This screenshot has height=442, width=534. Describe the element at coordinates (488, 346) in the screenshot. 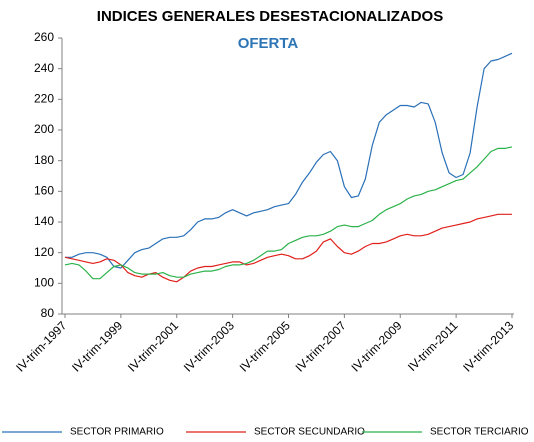

I see `x-tick-label: IV-trim-2013` at that location.